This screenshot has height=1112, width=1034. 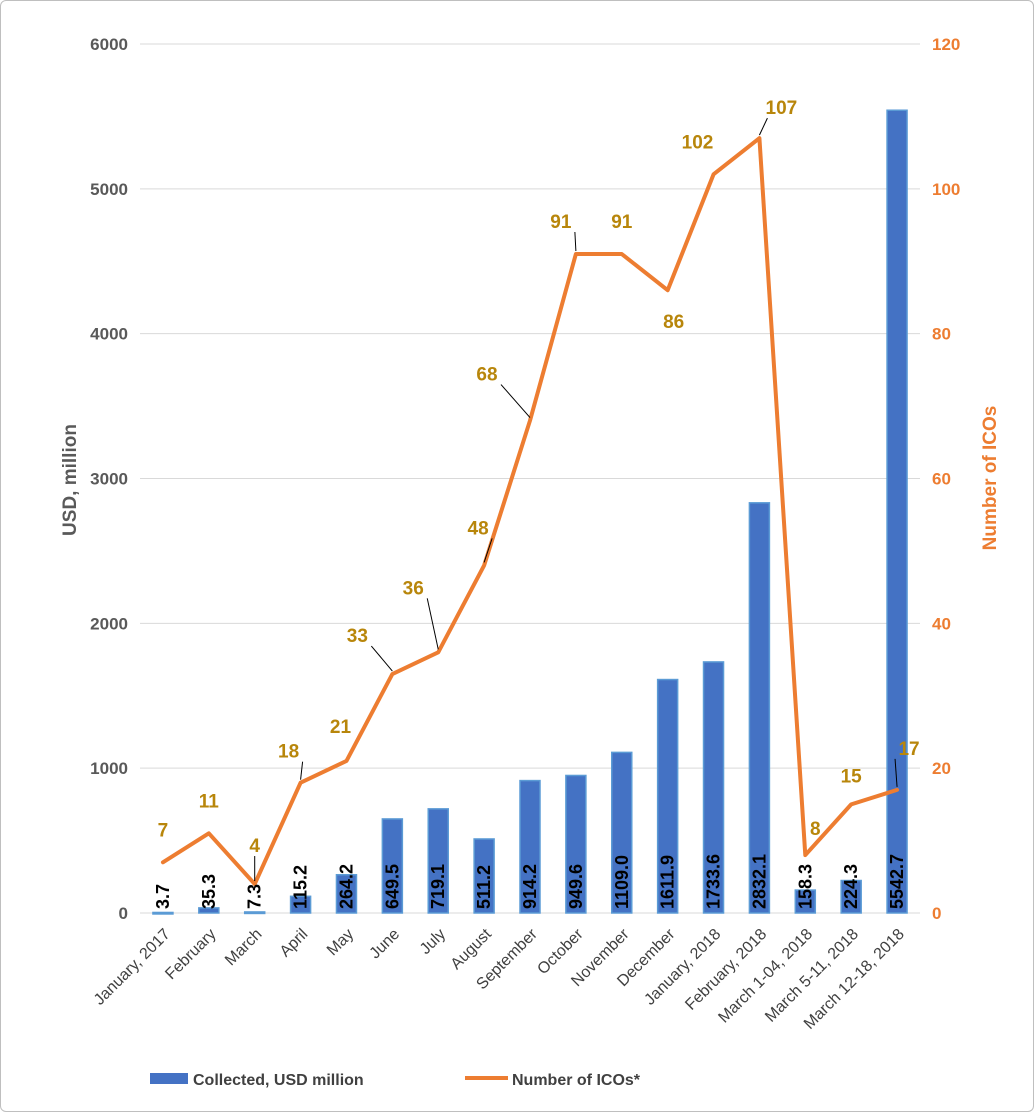 What do you see at coordinates (782, 108) in the screenshot?
I see `line-value-label: 107` at bounding box center [782, 108].